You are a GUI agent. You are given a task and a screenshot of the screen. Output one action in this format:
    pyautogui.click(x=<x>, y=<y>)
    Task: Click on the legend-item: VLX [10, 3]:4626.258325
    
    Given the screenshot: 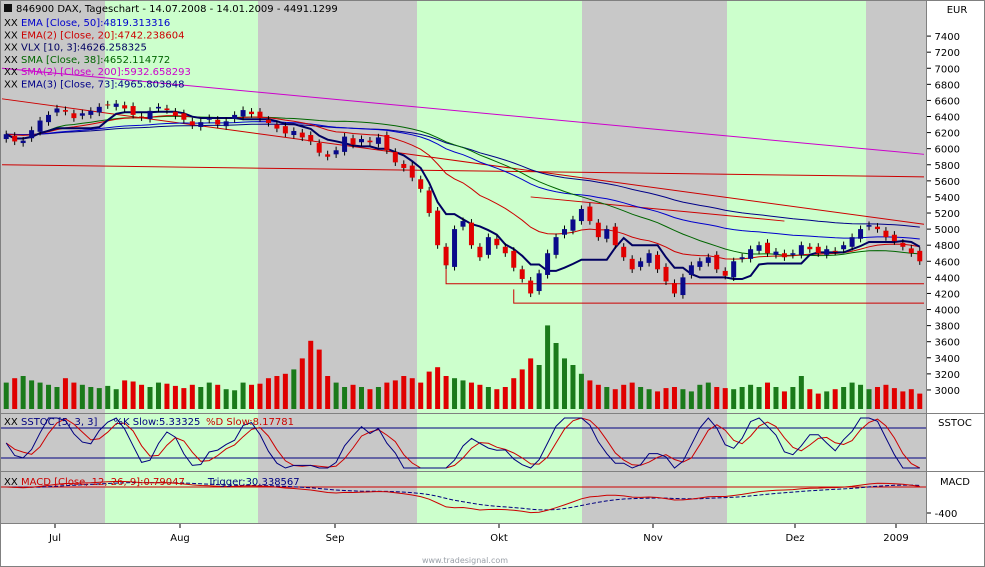 What is the action you would take?
    pyautogui.click(x=84, y=48)
    